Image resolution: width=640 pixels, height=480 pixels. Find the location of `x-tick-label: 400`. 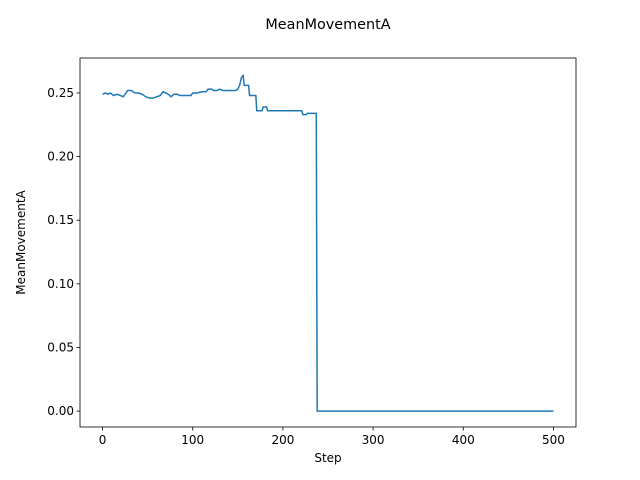

x-tick-label: 400 is located at coordinates (463, 440).